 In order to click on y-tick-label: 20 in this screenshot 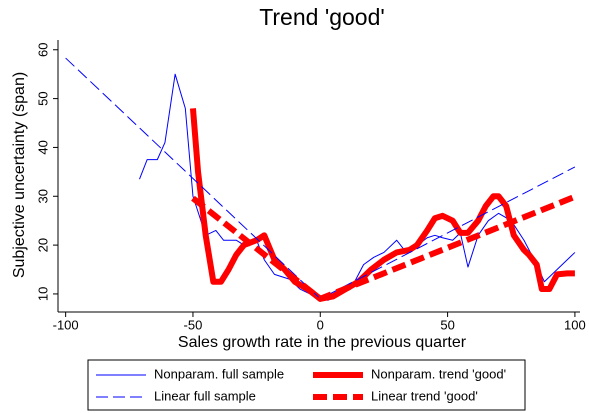, I will do `click(42, 245)`.